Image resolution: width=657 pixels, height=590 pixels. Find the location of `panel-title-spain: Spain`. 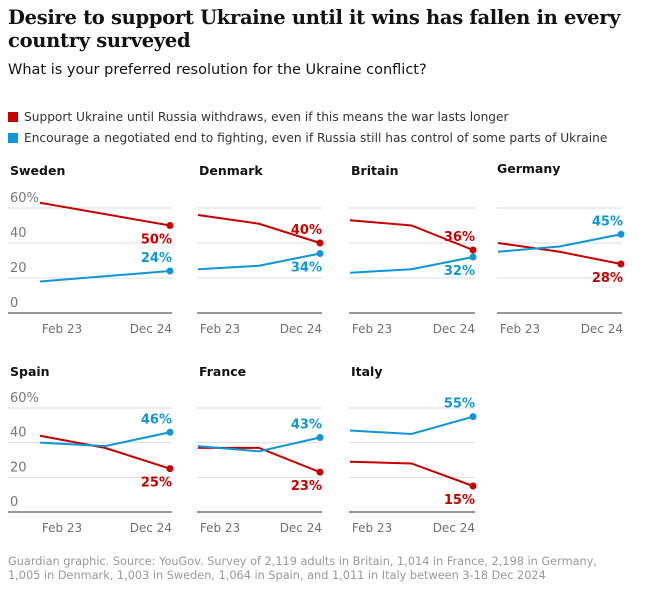

panel-title-spain: Spain is located at coordinates (30, 371).